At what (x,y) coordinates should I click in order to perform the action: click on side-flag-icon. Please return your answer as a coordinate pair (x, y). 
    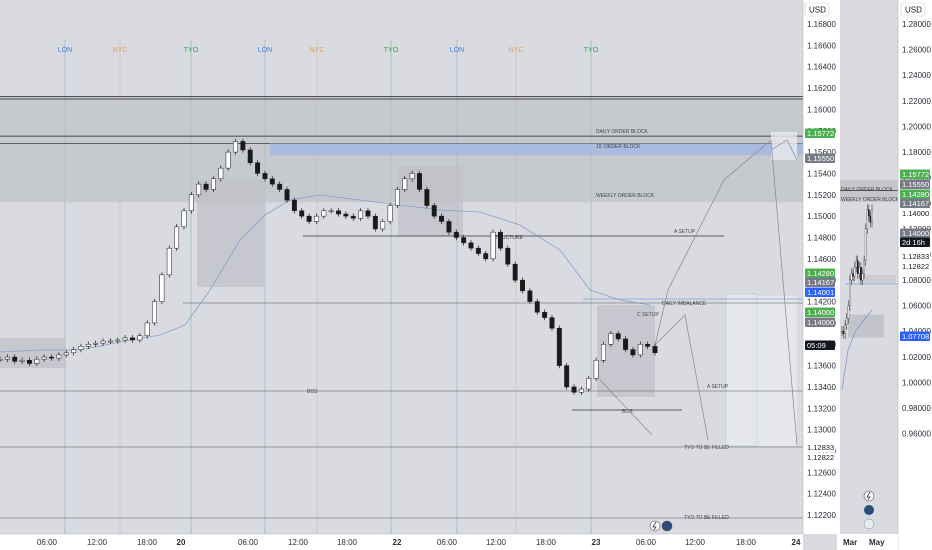
    Looking at the image, I should click on (869, 524).